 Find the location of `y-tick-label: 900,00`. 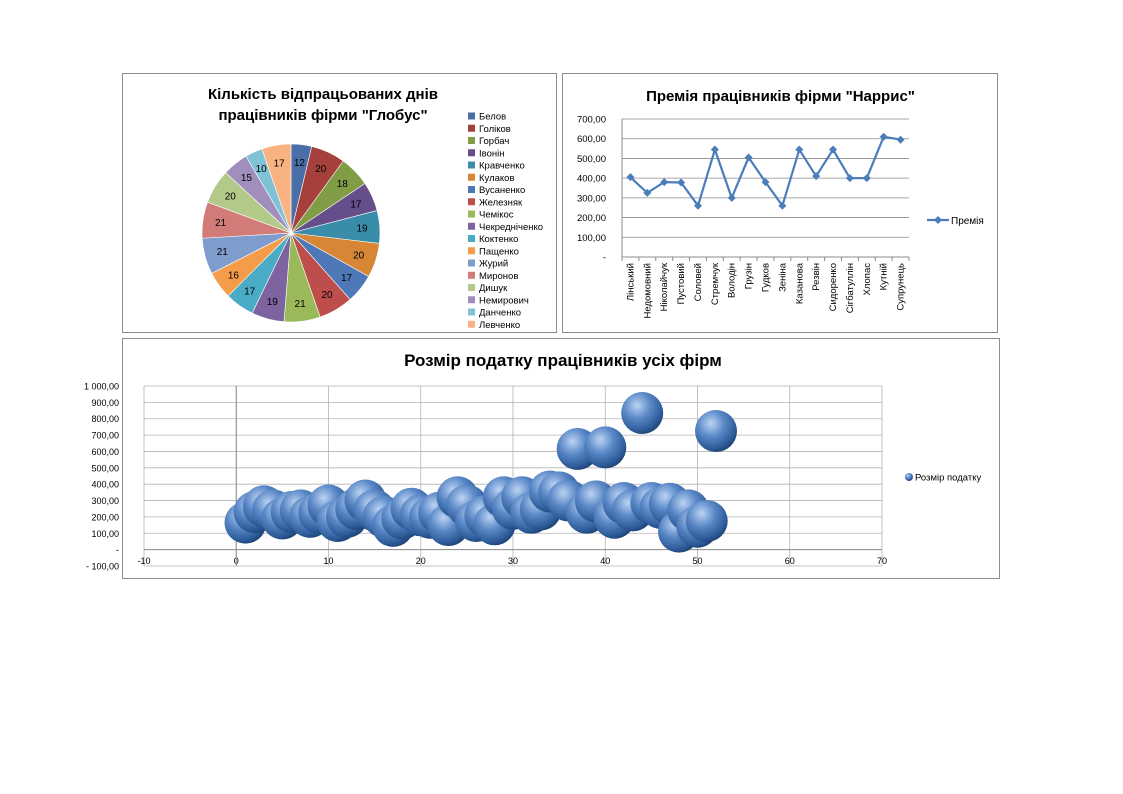

y-tick-label: 900,00 is located at coordinates (105, 403).